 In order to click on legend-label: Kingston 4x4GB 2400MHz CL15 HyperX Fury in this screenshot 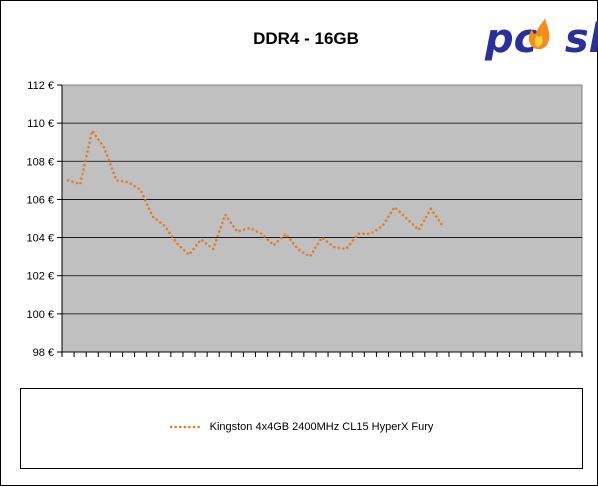, I will do `click(322, 427)`.